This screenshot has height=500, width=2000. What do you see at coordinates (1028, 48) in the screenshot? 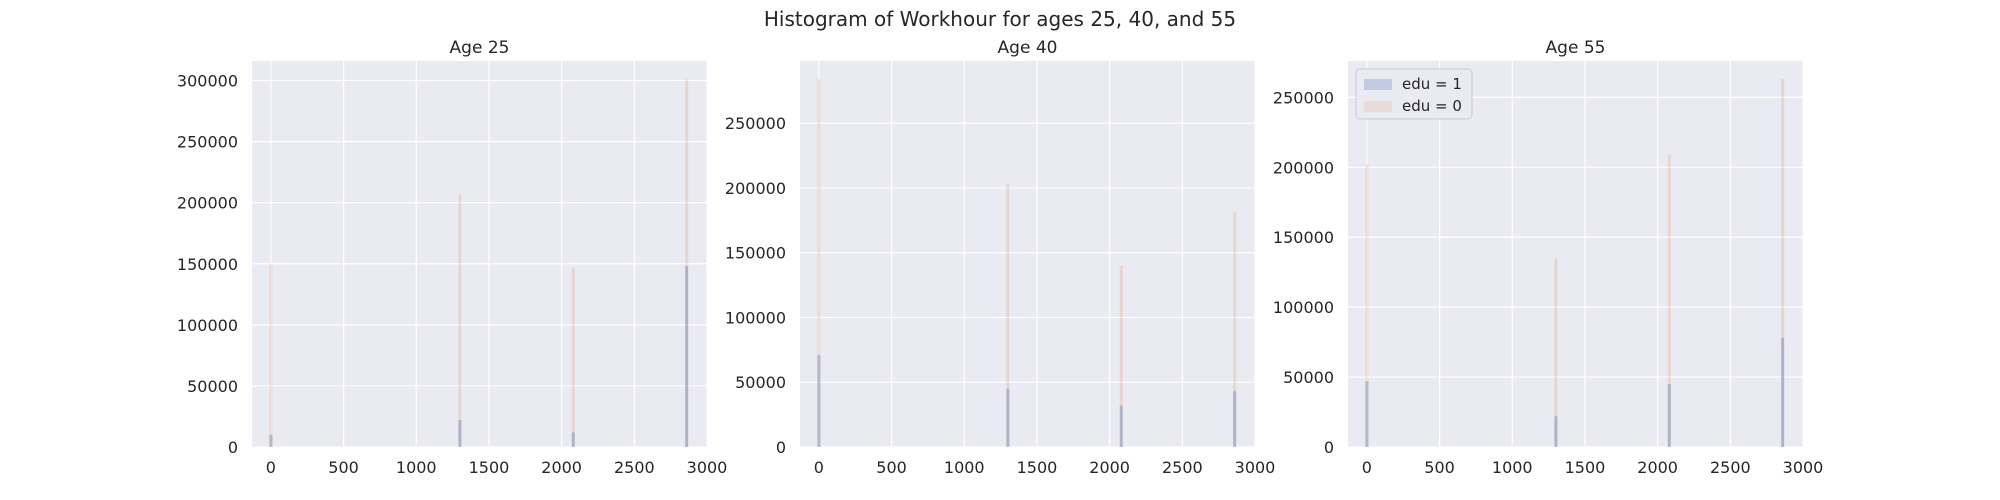
I see `panel-title: Age 40` at bounding box center [1028, 48].